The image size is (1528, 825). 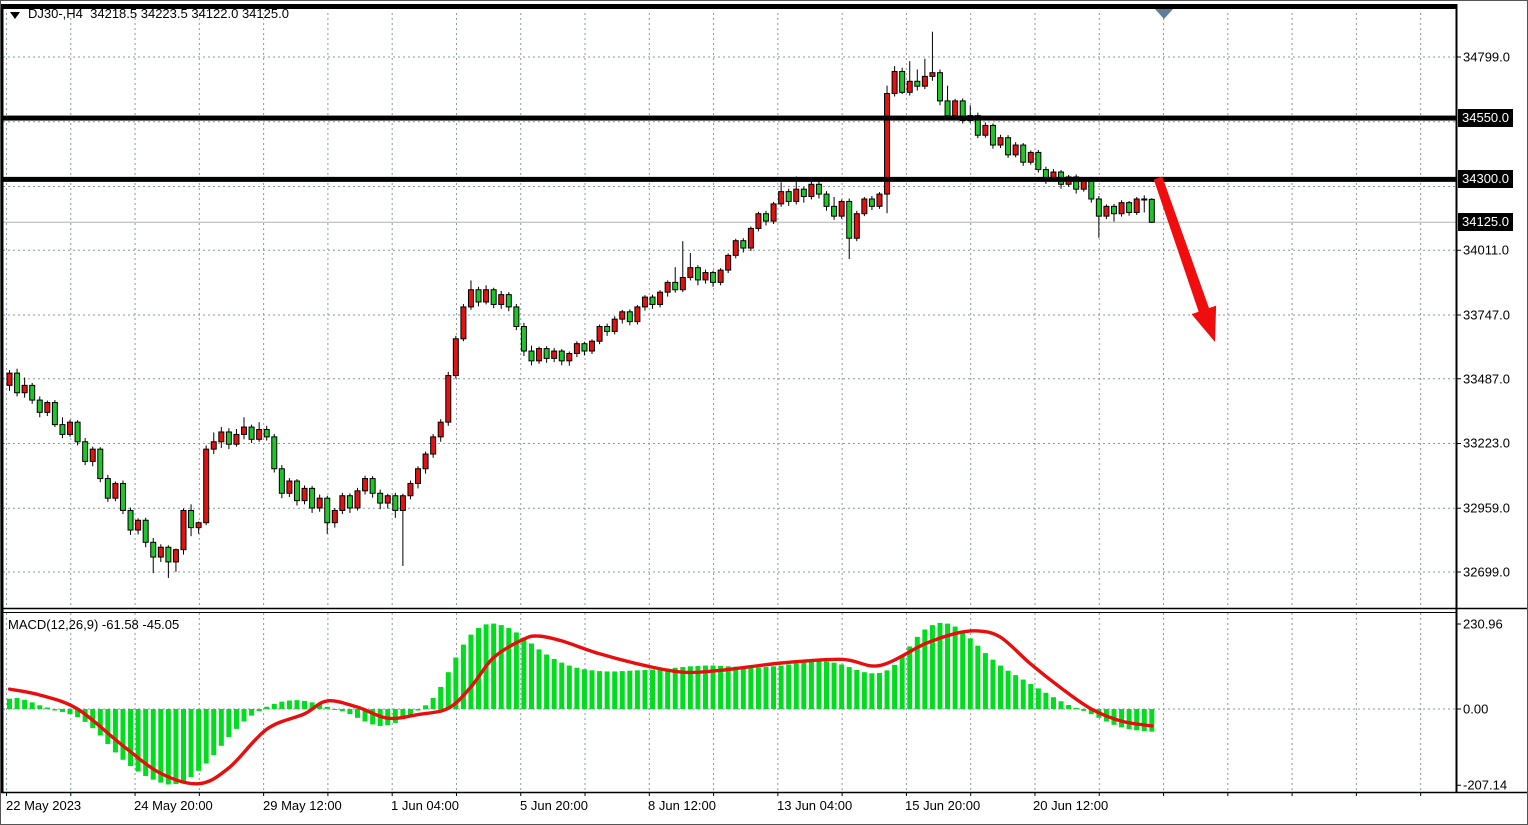 I want to click on macd-signal-line, so click(x=580, y=707).